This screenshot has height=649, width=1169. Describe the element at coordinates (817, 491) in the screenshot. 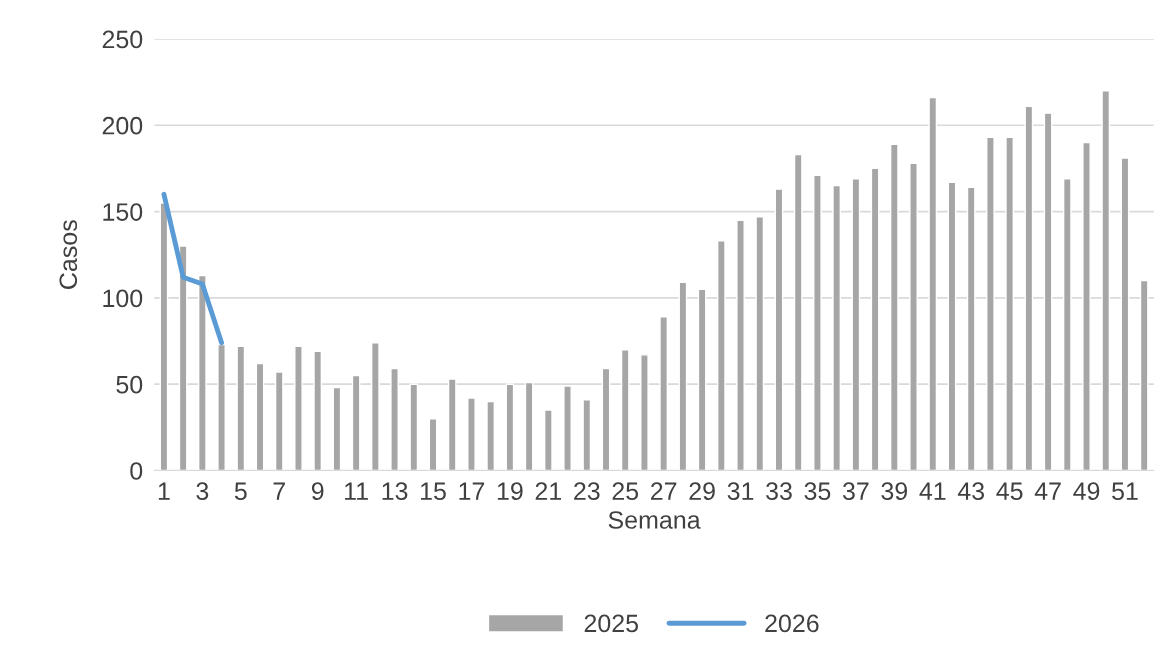

I see `x-tick-label: 35` at that location.